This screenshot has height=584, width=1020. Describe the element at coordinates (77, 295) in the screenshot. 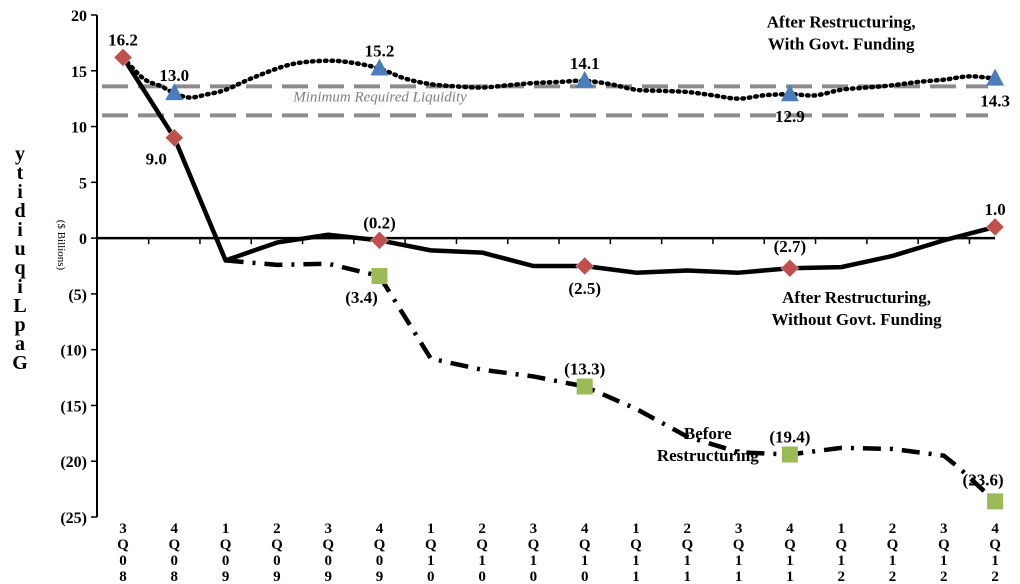

I see `y-tick-label: (5)` at that location.